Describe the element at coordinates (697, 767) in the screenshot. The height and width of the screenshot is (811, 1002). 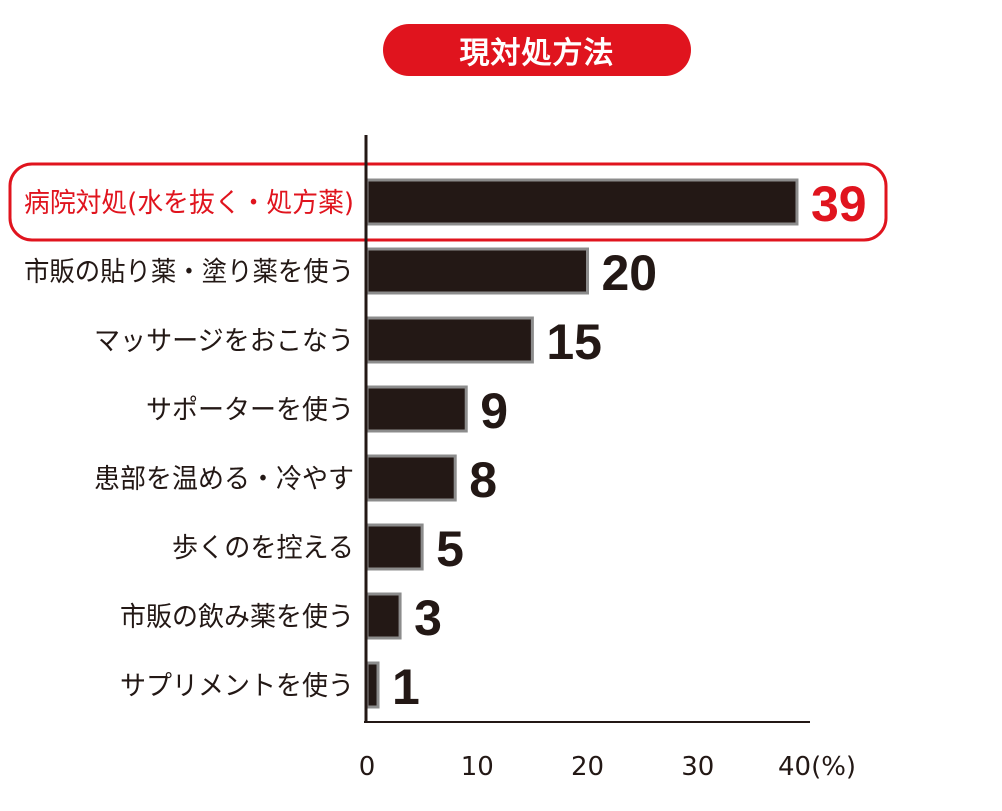
I see `x-tick-label: 30` at that location.